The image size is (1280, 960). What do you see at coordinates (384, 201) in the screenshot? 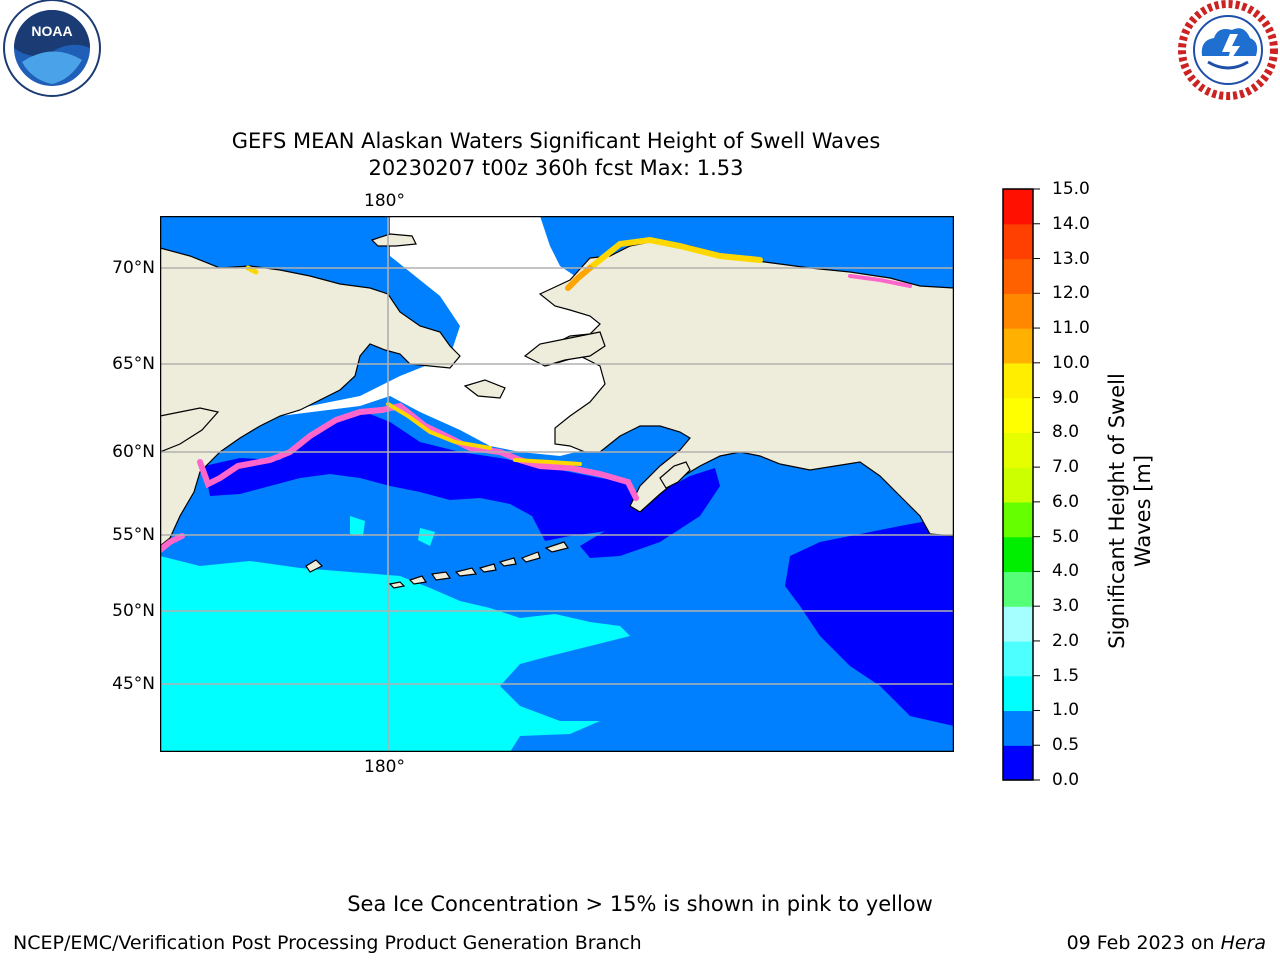
I see `lon-label-top: 180°` at bounding box center [384, 201].